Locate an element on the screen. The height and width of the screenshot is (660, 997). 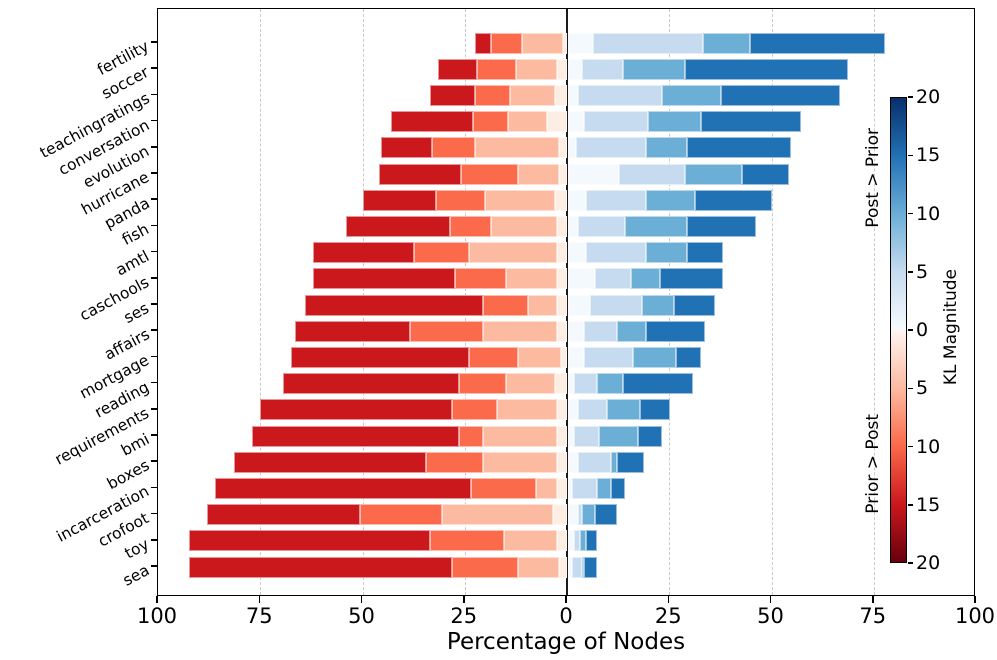
bar-right-conversation is located at coordinates (685, 122).